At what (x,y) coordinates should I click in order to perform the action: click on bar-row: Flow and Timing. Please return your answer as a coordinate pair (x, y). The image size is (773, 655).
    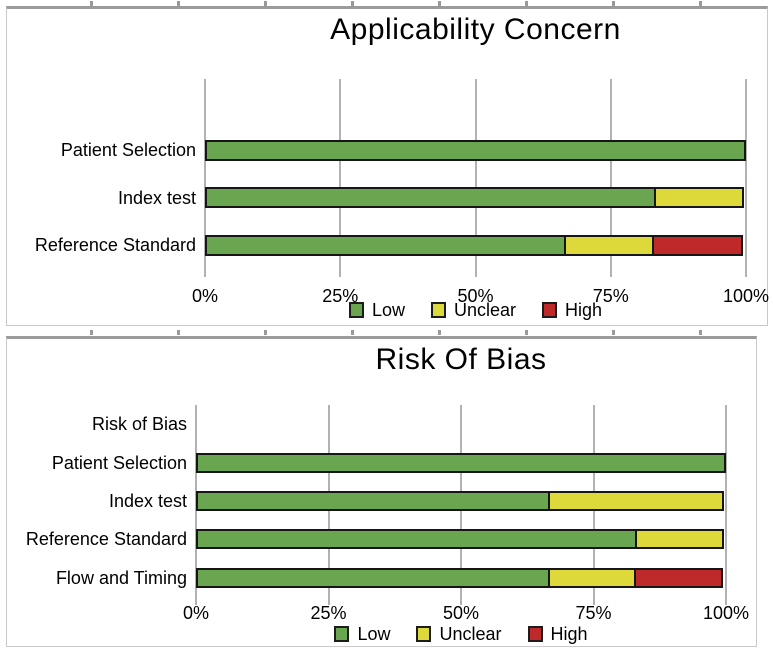
    Looking at the image, I should click on (391, 578).